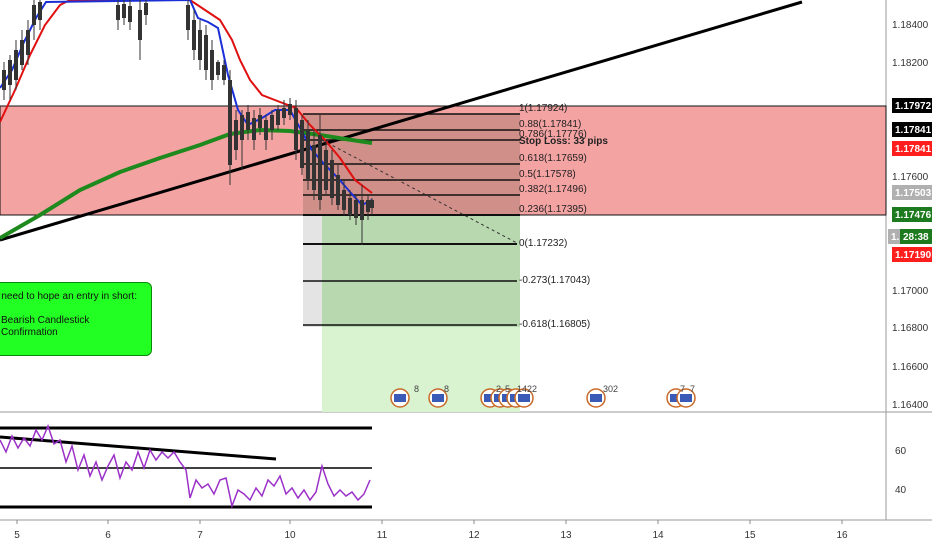  I want to click on price-badge-label: 1.17503, so click(913, 193).